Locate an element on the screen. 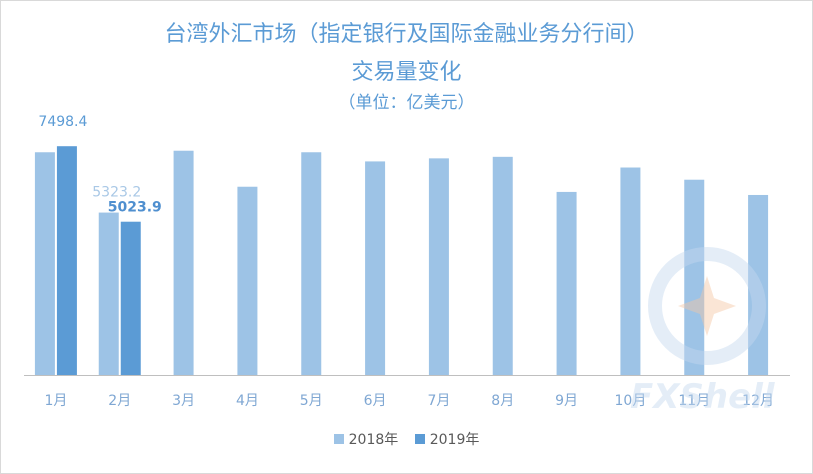 The width and height of the screenshot is (813, 474). x-tick-label: 2月 is located at coordinates (119, 401).